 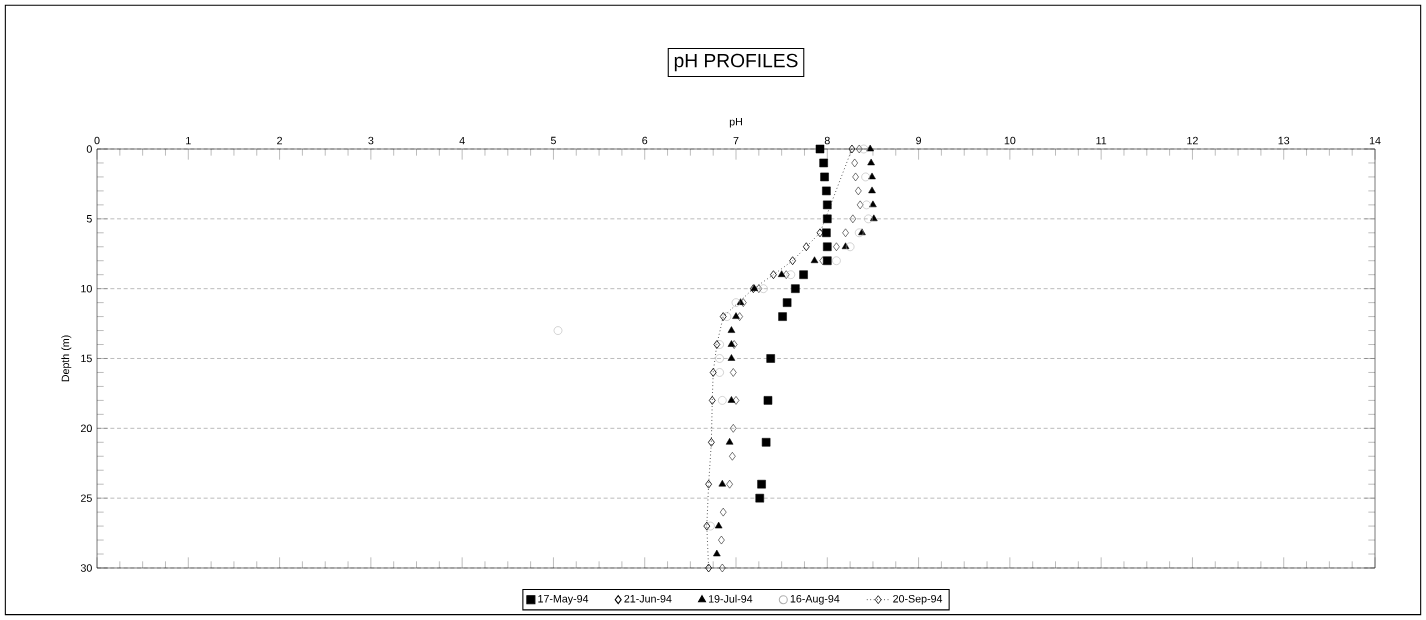 What do you see at coordinates (371, 140) in the screenshot?
I see `x-tick-label: 3` at bounding box center [371, 140].